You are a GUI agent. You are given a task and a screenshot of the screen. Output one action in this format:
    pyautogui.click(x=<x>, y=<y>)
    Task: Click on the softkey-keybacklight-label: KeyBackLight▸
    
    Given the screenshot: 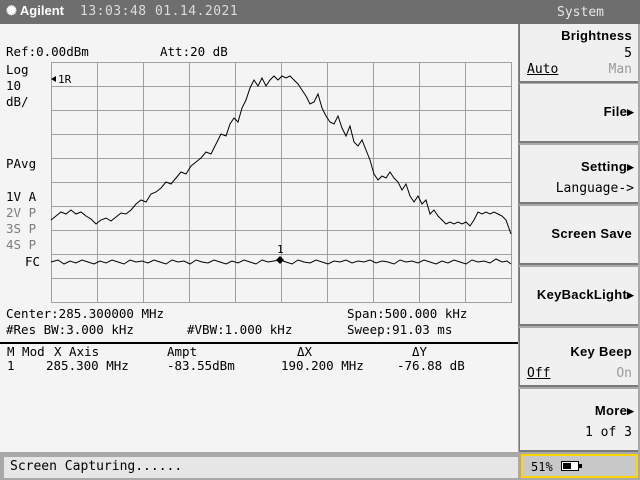 What is the action you would take?
    pyautogui.click(x=585, y=294)
    